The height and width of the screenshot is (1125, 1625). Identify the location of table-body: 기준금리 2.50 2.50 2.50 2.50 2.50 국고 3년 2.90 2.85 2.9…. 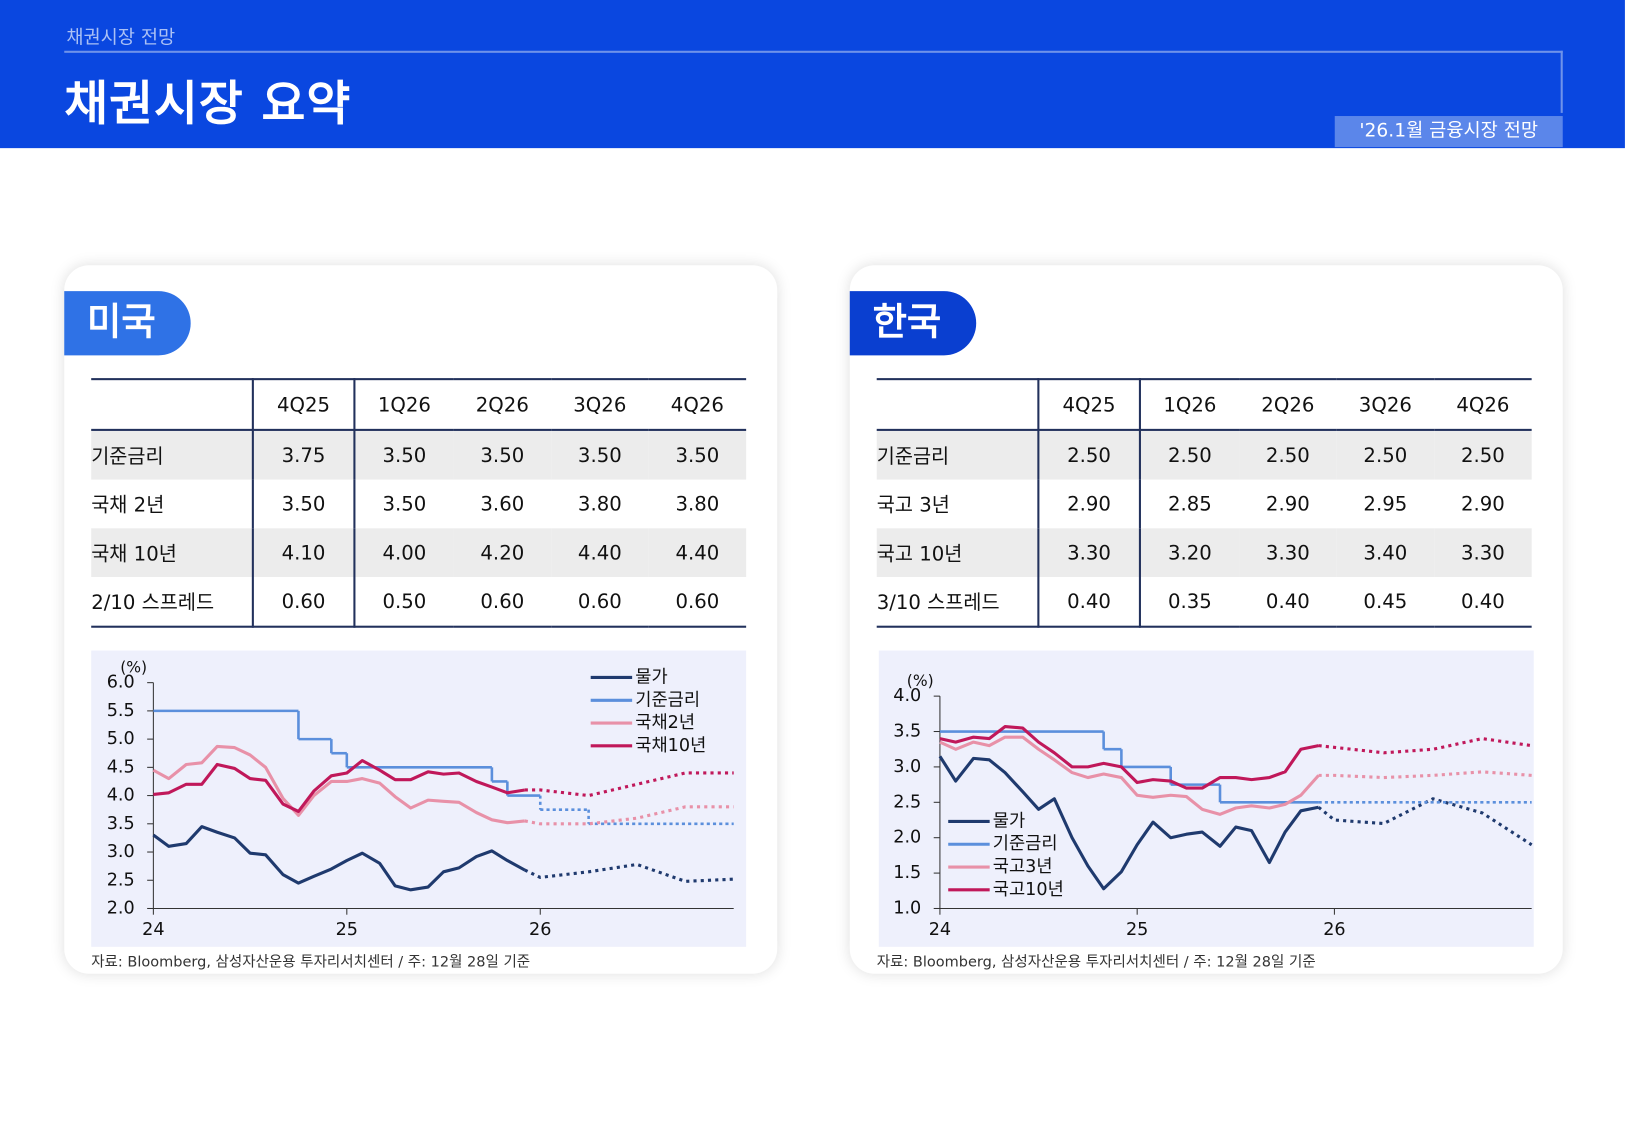
(1204, 528).